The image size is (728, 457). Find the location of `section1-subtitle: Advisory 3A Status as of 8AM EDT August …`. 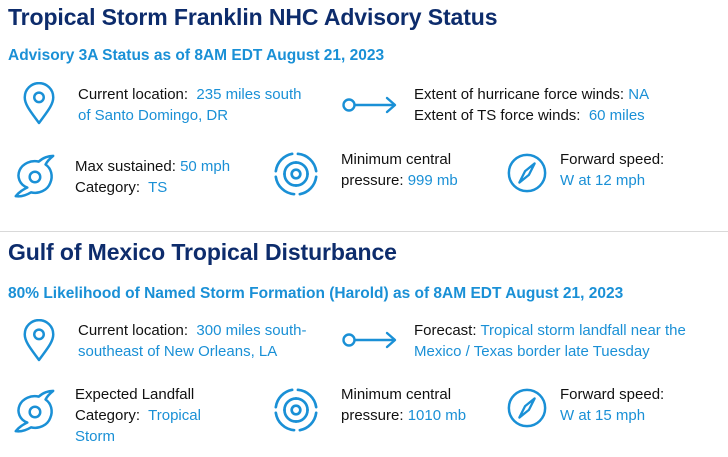

section1-subtitle: Advisory 3A Status as of 8AM EDT August … is located at coordinates (196, 55).